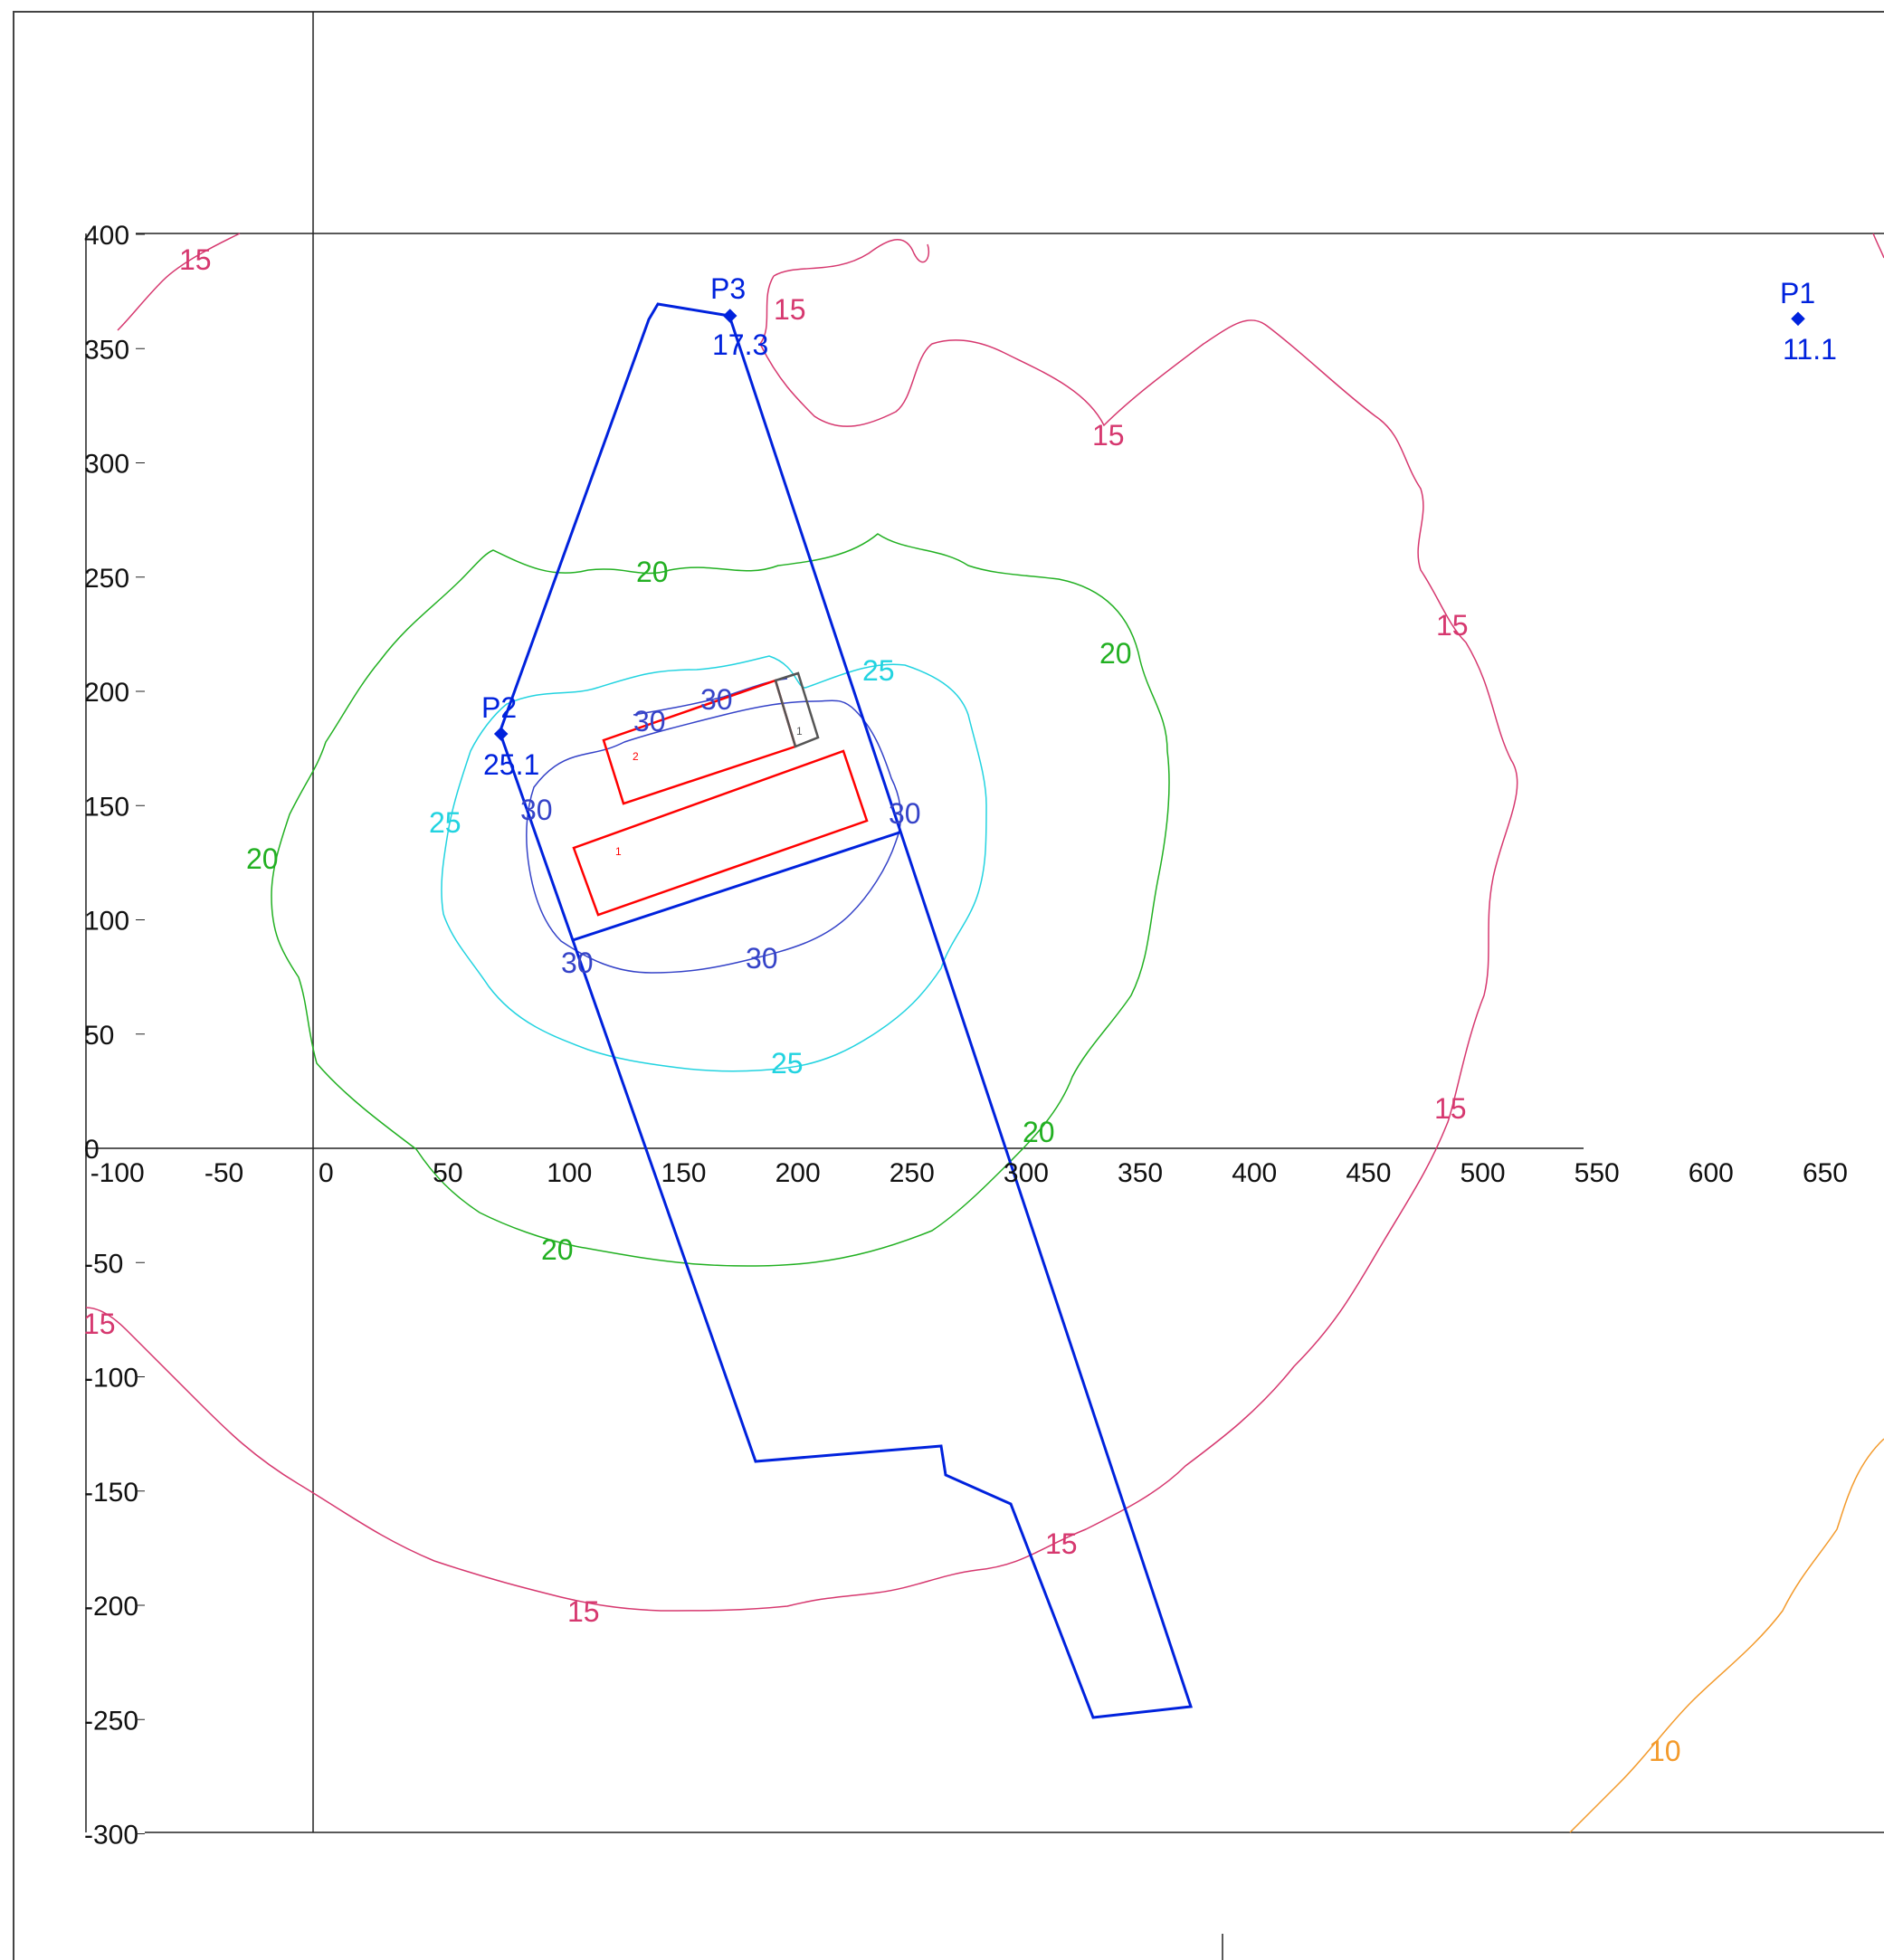 The width and height of the screenshot is (1884, 1960). Describe the element at coordinates (798, 1173) in the screenshot. I see `x-tick-label: 200` at that location.